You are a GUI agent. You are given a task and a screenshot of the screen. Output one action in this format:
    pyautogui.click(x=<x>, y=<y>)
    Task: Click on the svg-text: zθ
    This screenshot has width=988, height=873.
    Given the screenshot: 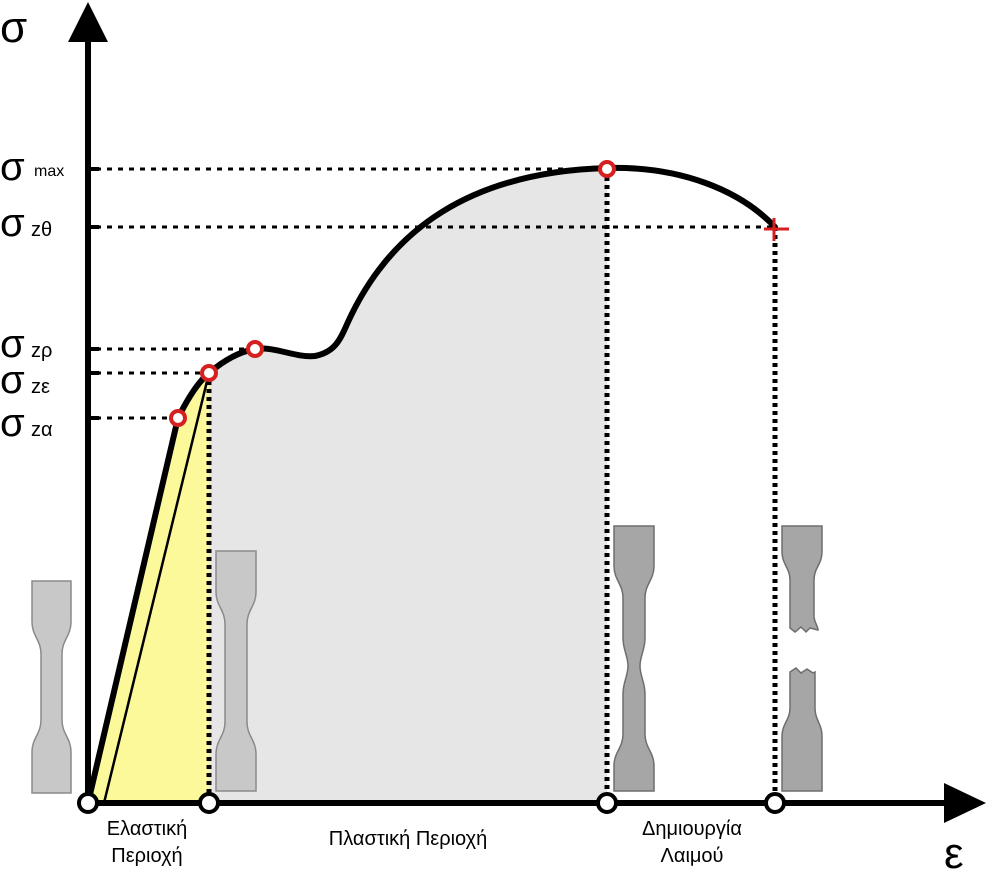 What is the action you would take?
    pyautogui.click(x=41, y=230)
    